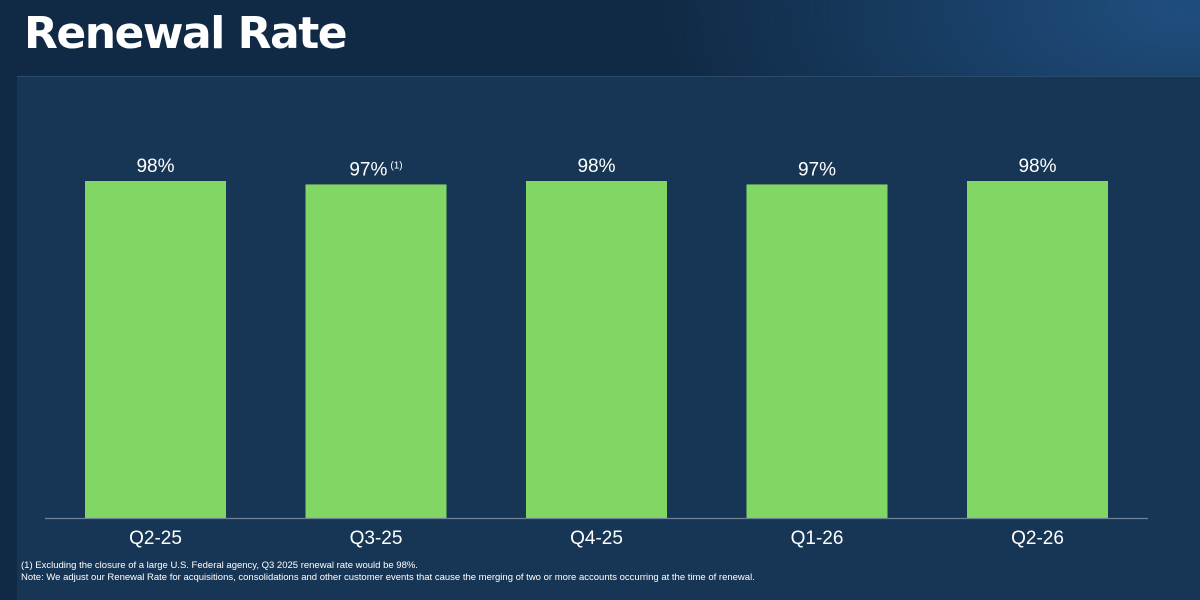  Describe the element at coordinates (817, 169) in the screenshot. I see `data-label-q1-26: 97%` at that location.